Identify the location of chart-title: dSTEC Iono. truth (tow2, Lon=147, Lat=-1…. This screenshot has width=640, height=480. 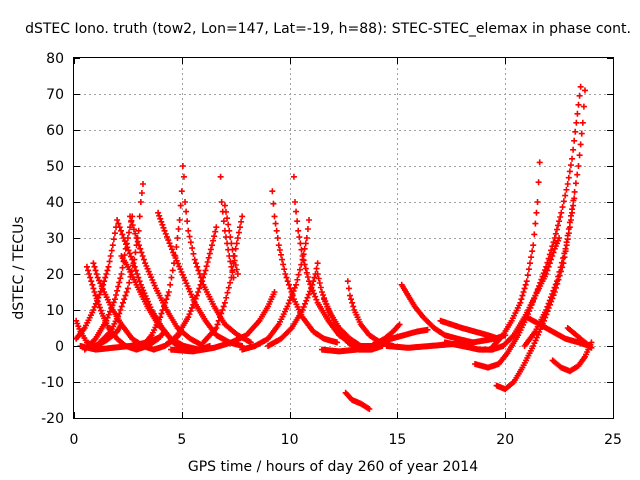
(328, 29).